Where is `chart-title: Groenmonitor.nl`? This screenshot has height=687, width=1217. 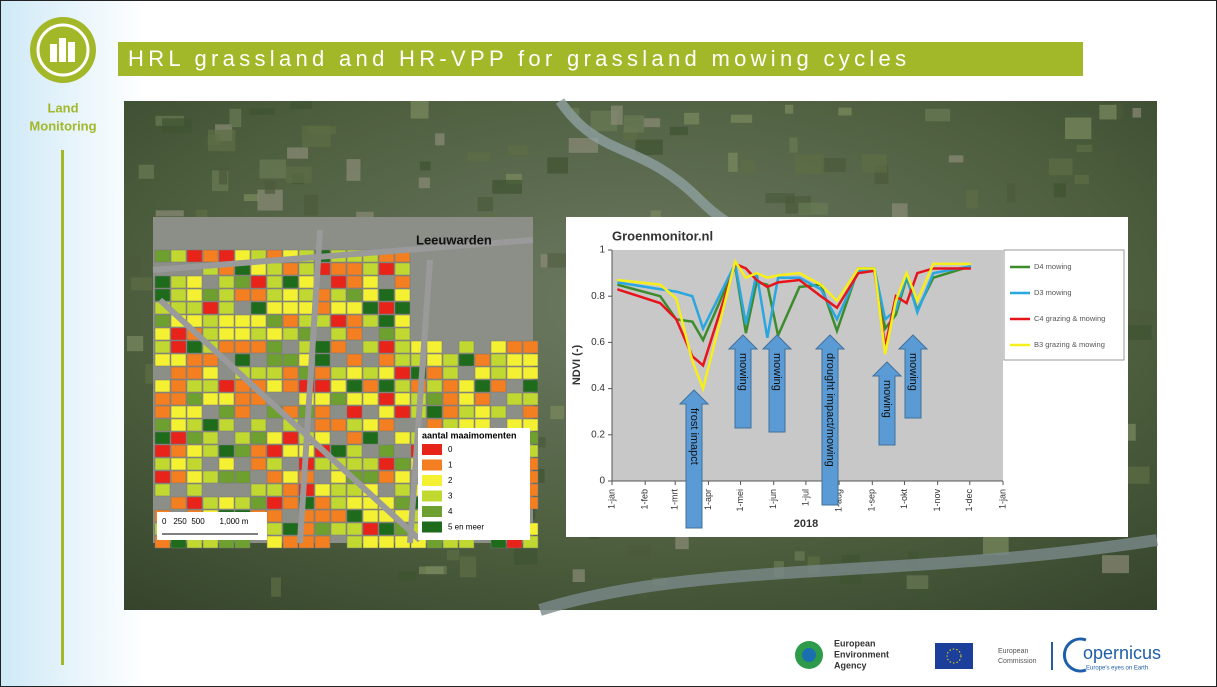
chart-title: Groenmonitor.nl is located at coordinates (662, 235).